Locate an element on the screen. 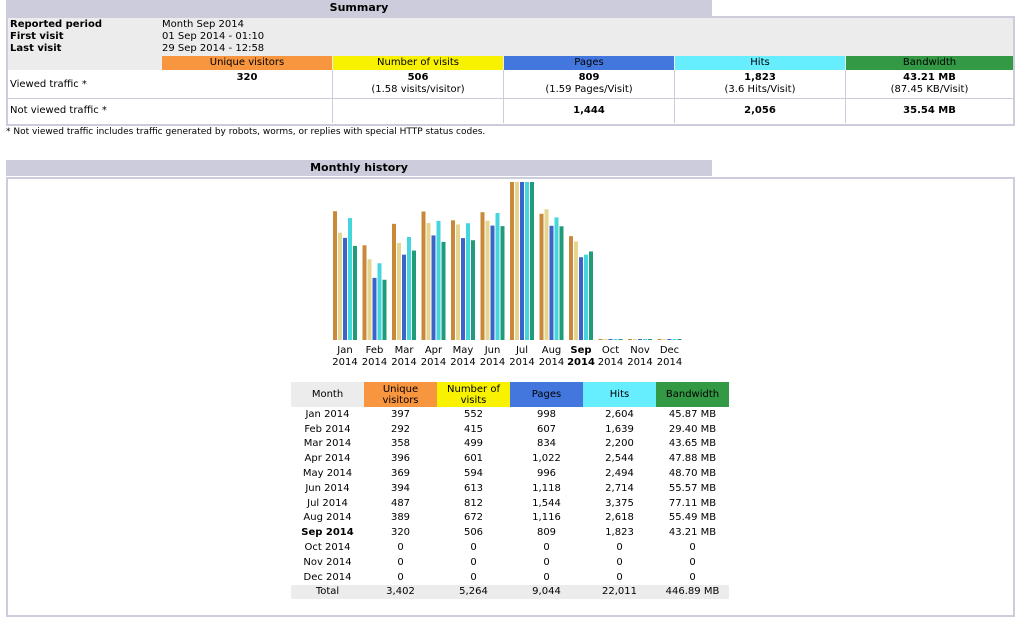 The image size is (1024, 623). cell-unique: 369 is located at coordinates (400, 474).